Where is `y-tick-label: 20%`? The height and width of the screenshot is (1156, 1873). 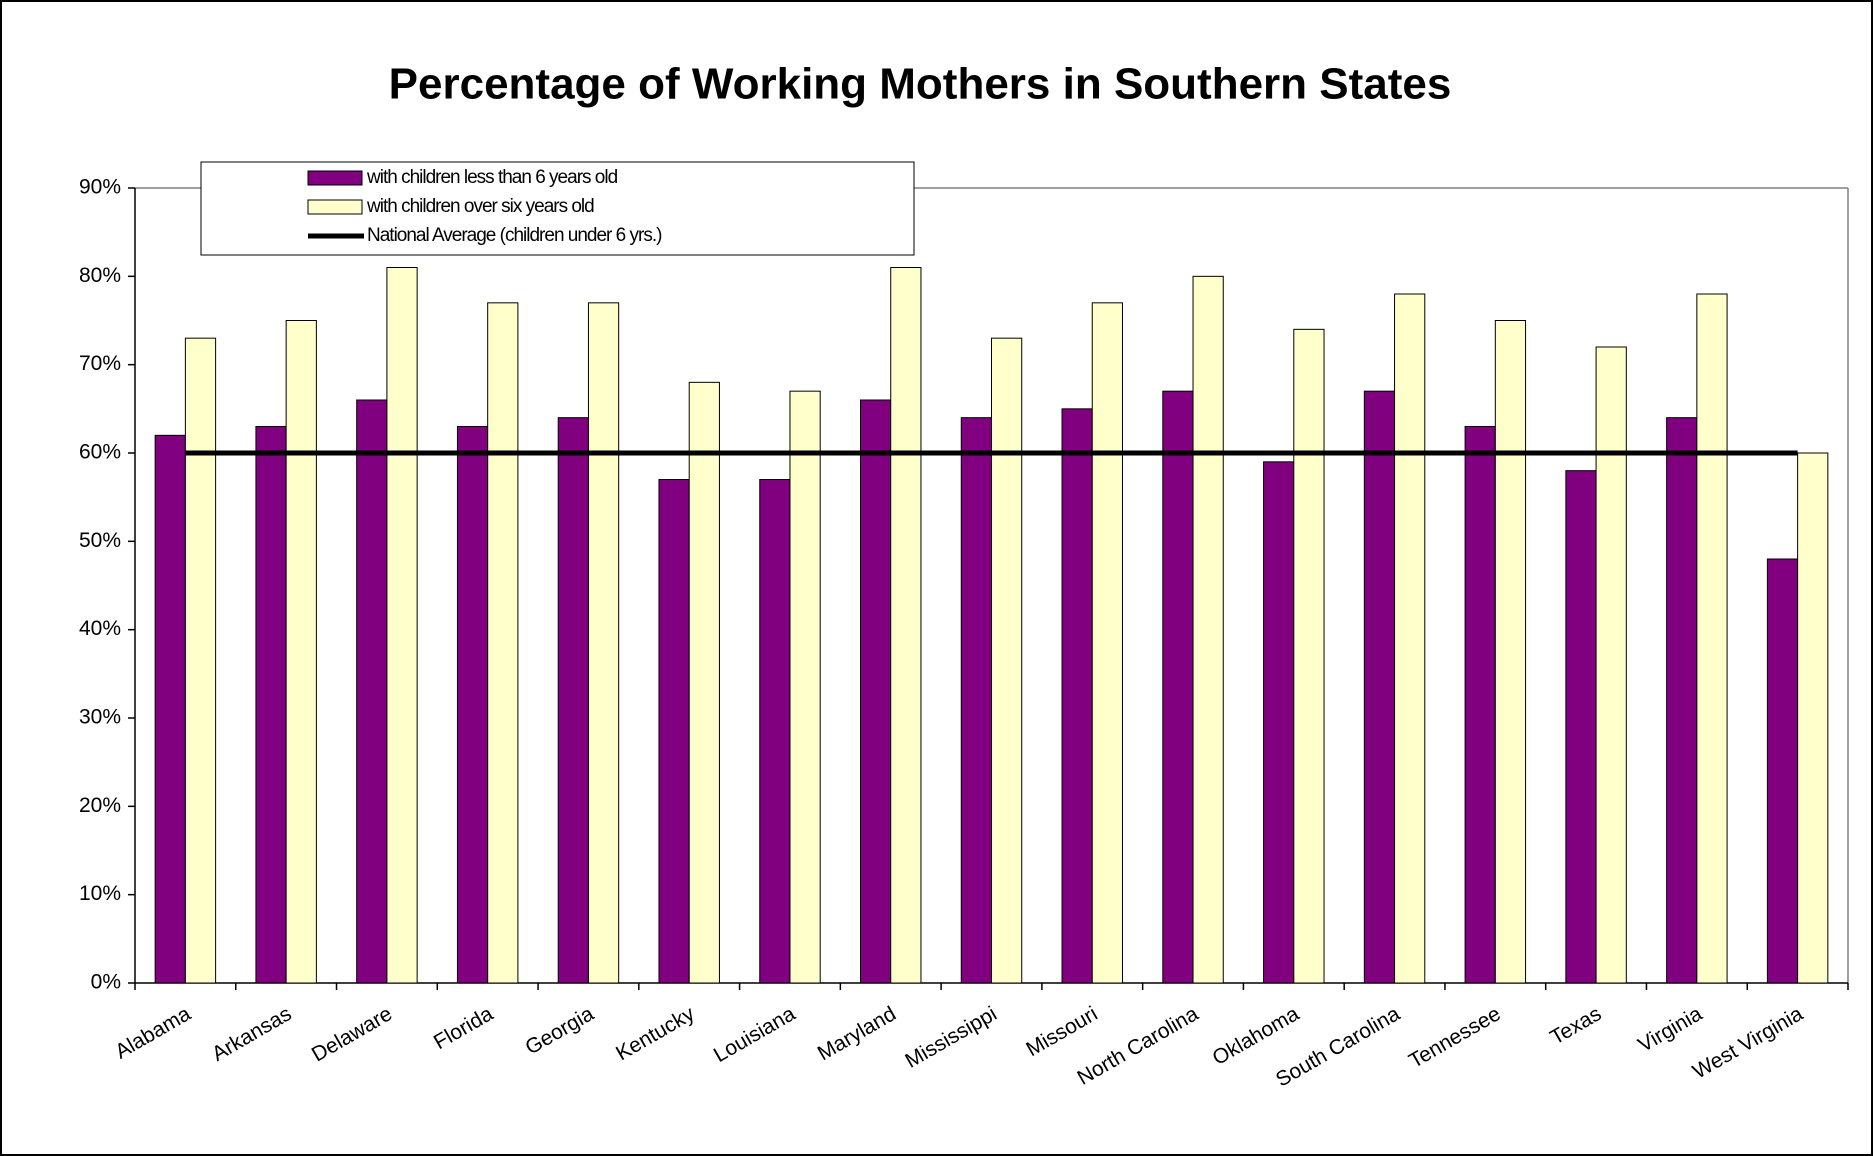 y-tick-label: 20% is located at coordinates (100, 805).